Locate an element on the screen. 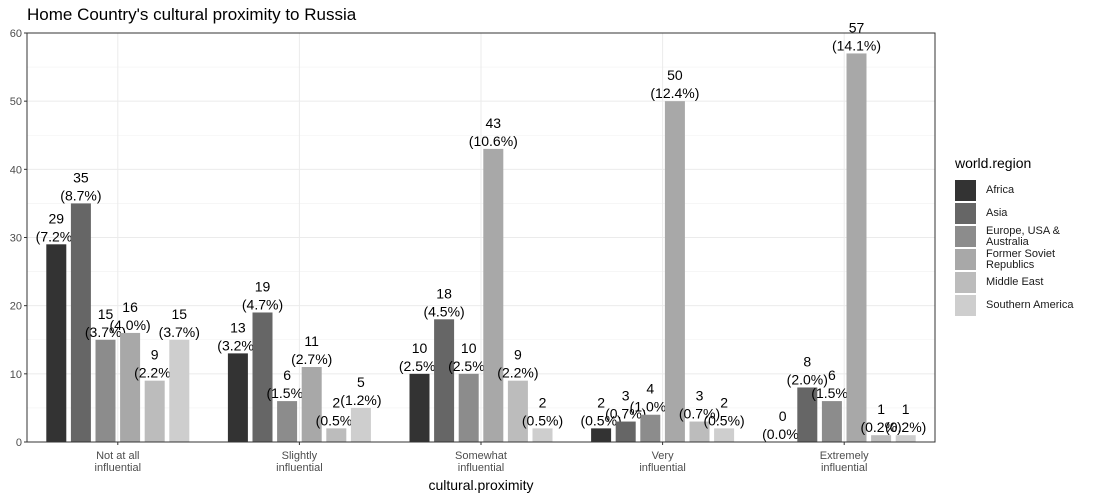 The image size is (1100, 500). data-label-percent: (0.2%) is located at coordinates (880, 427).